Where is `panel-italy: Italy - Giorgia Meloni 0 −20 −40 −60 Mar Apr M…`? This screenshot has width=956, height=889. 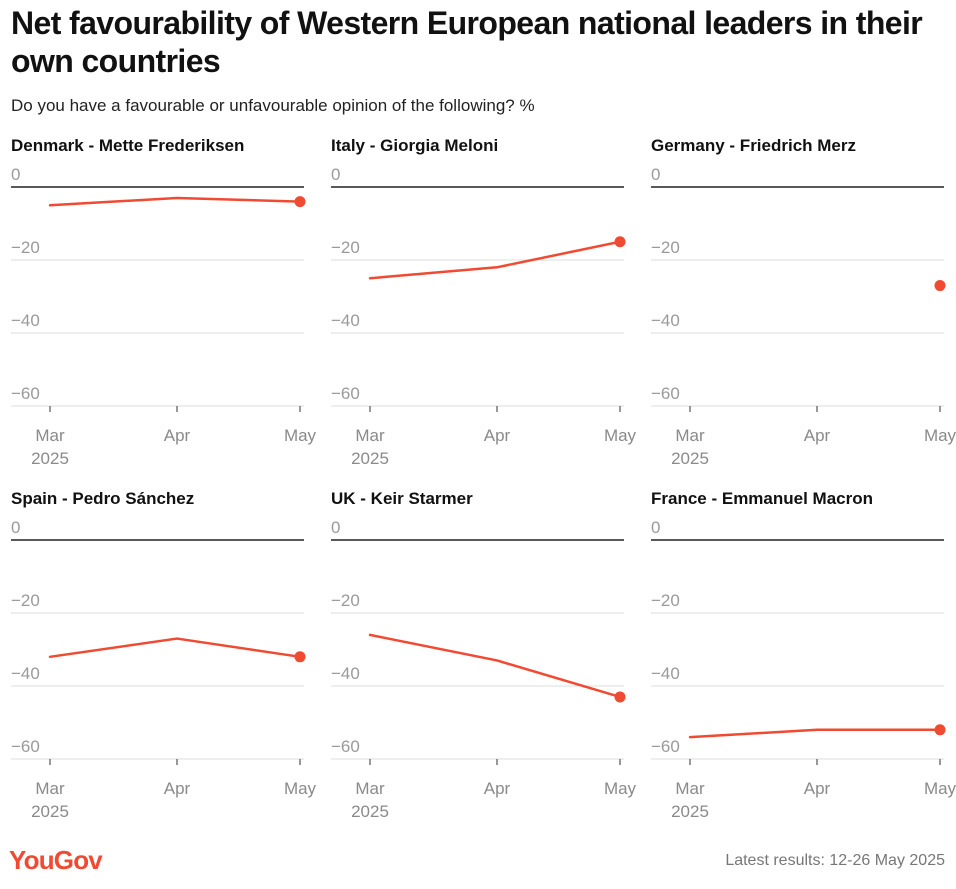 panel-italy: Italy - Giorgia Meloni 0 −20 −40 −60 Mar Apr M… is located at coordinates (484, 305).